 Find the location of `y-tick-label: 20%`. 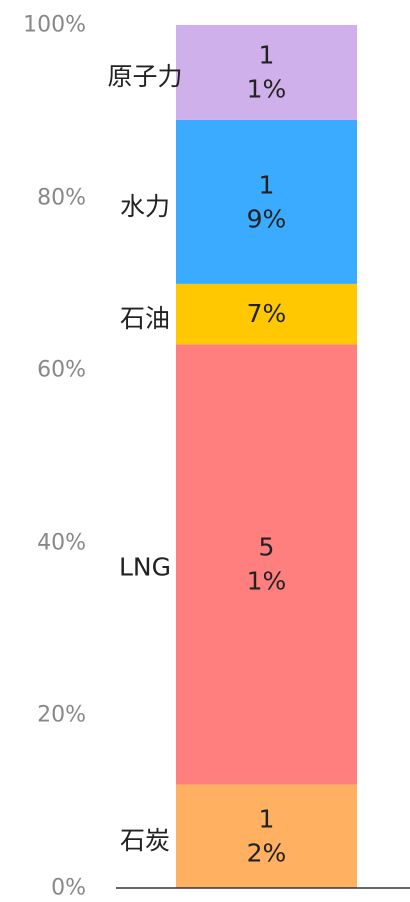

y-tick-label: 20% is located at coordinates (61, 715).